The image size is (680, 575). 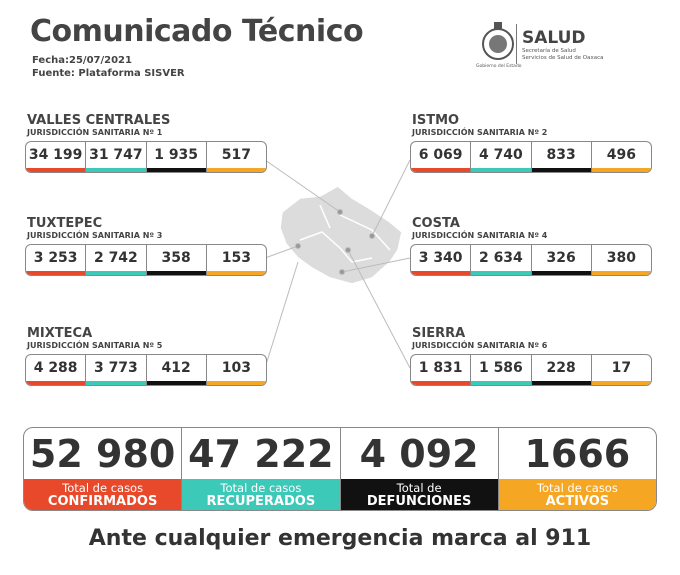 What do you see at coordinates (95, 132) in the screenshot?
I see `region-jurisdiction: JURISDICCIÓN SANITARIA Nº 1` at bounding box center [95, 132].